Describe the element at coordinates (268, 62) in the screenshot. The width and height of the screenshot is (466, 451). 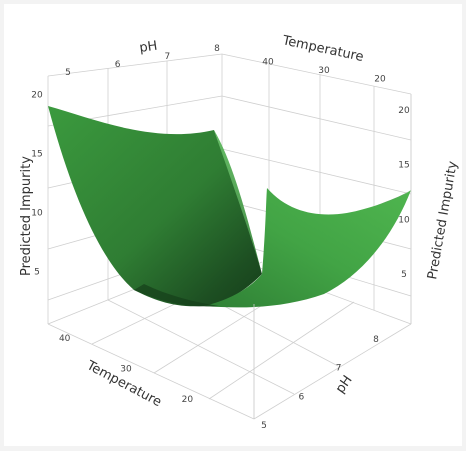
I see `temp-tick-top-40: 40` at that location.